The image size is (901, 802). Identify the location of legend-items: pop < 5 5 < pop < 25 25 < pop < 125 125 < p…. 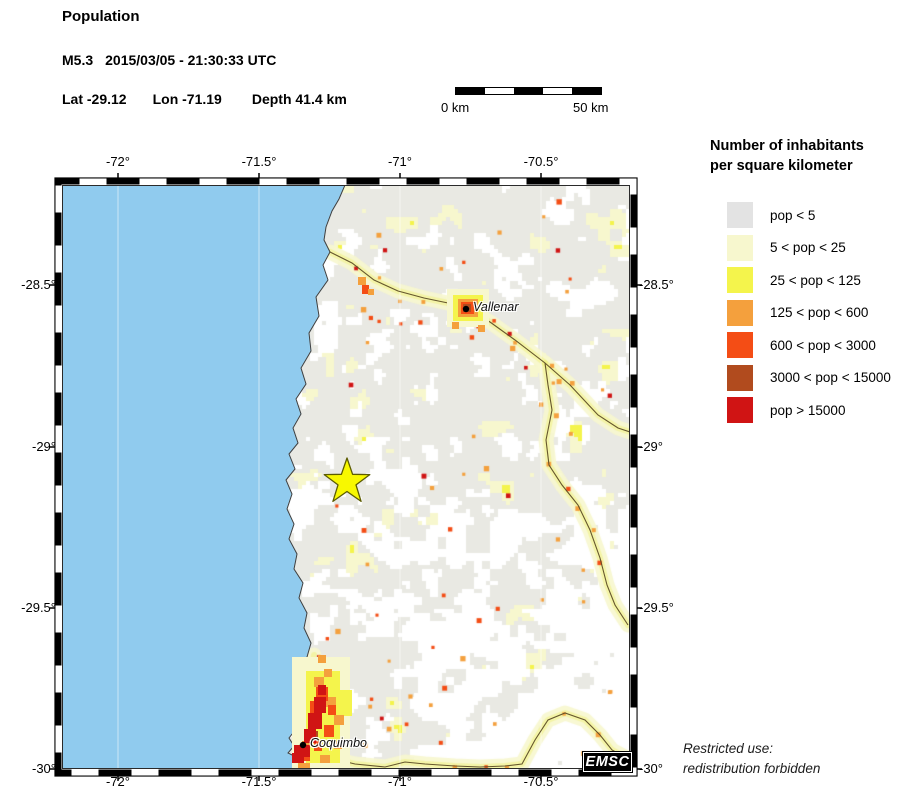
(805, 312).